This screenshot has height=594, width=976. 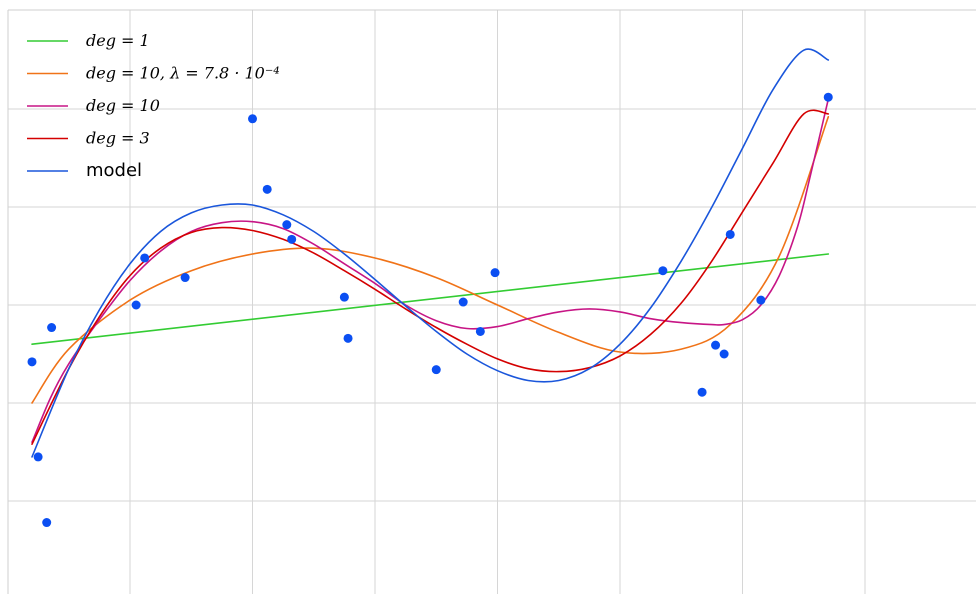 What do you see at coordinates (114, 170) in the screenshot?
I see `legend-label-model: model` at bounding box center [114, 170].